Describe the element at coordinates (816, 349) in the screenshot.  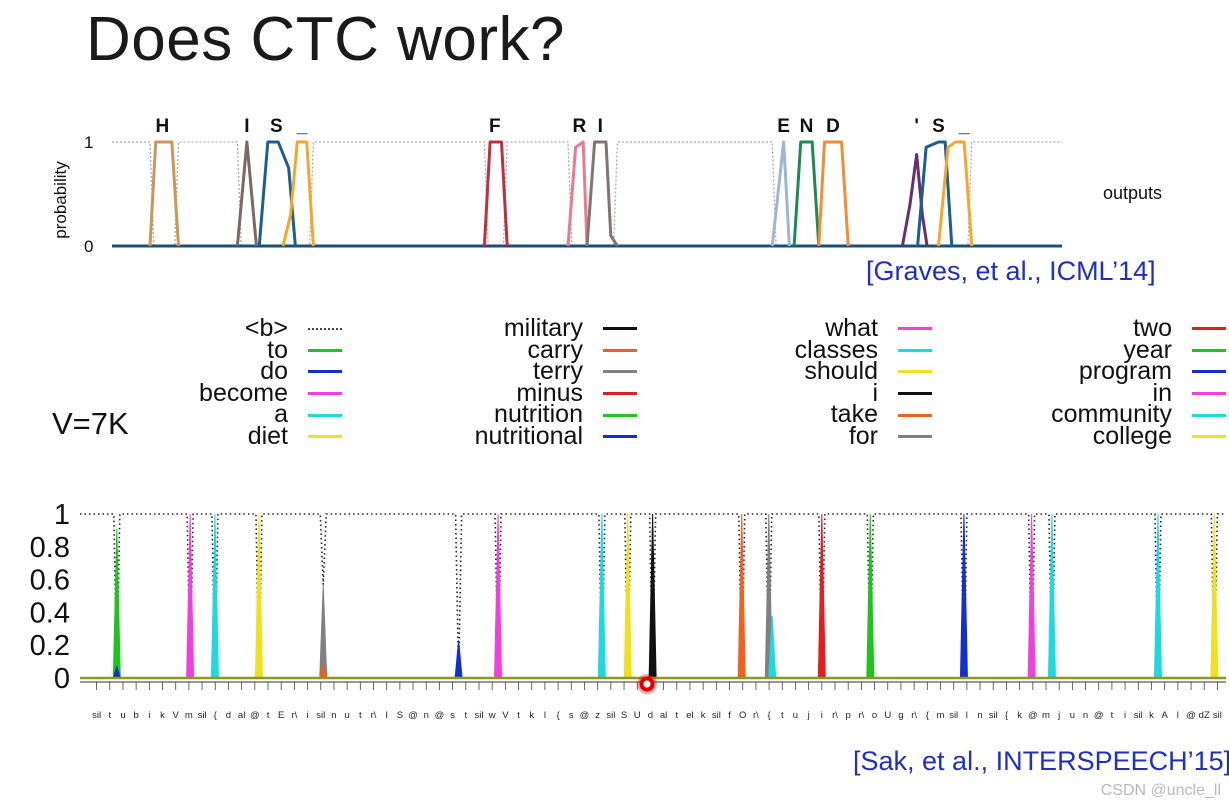
I see `legend-item: classes` at that location.